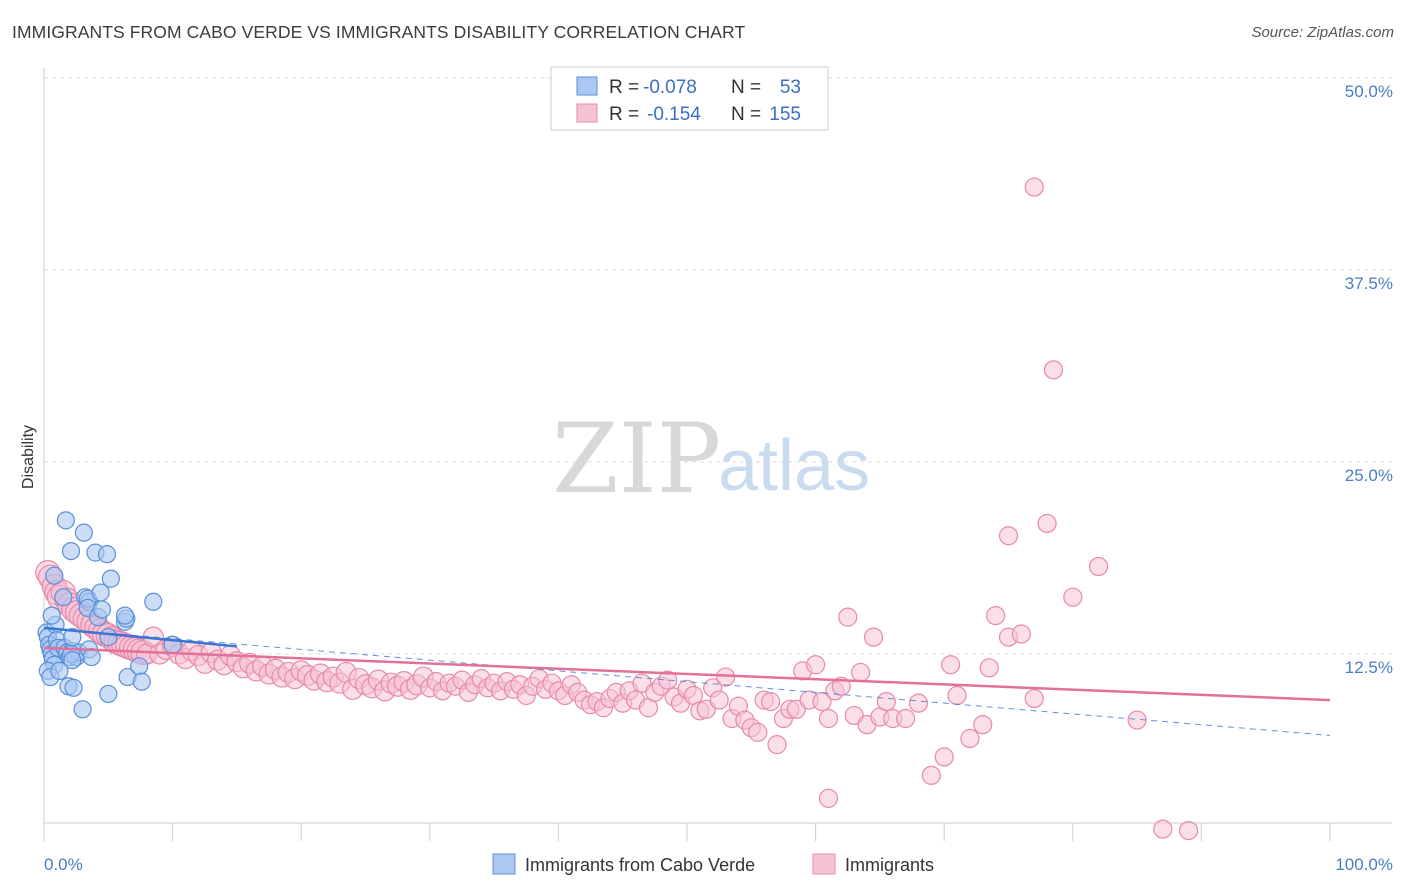  Describe the element at coordinates (785, 114) in the screenshot. I see `legend-n-value-2: 155` at that location.